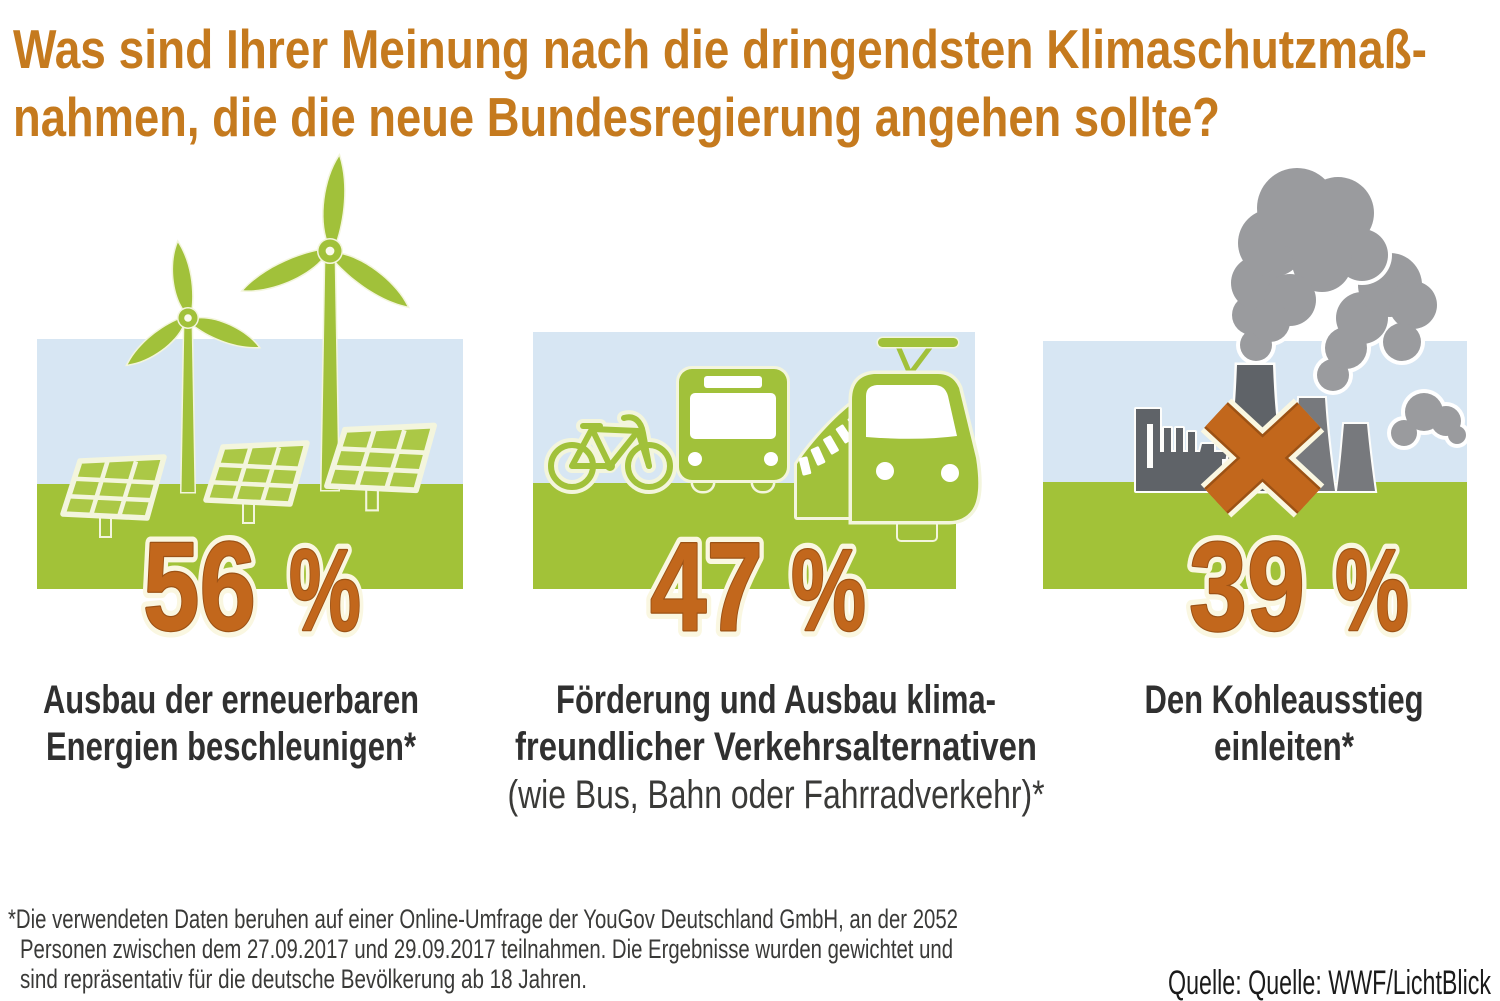 This screenshot has width=1500, height=1001. I want to click on percentage-number-halo: 56, so click(199, 586).